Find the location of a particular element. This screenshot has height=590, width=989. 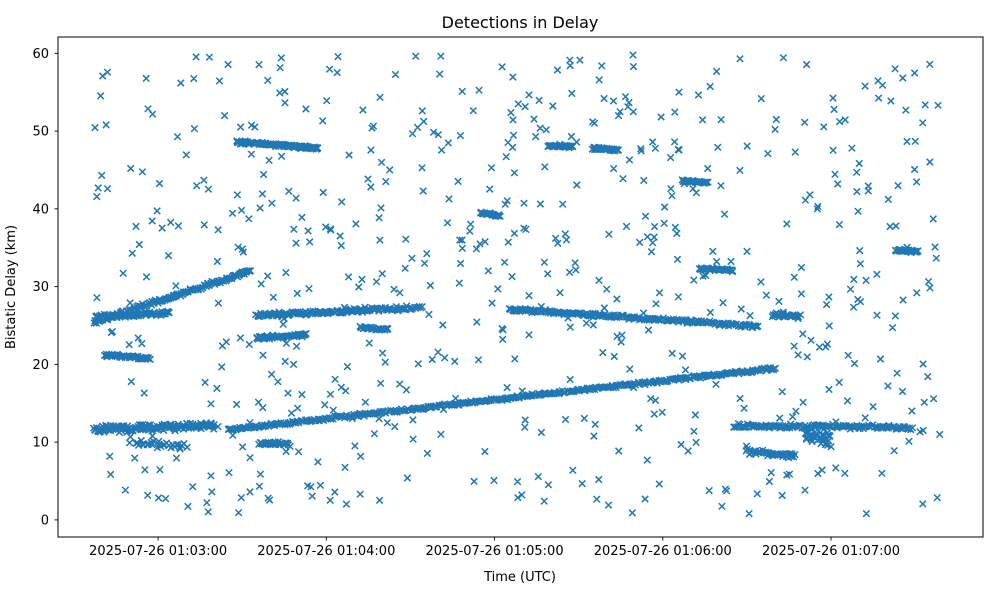

y-tick-label: 30 is located at coordinates (40, 287).